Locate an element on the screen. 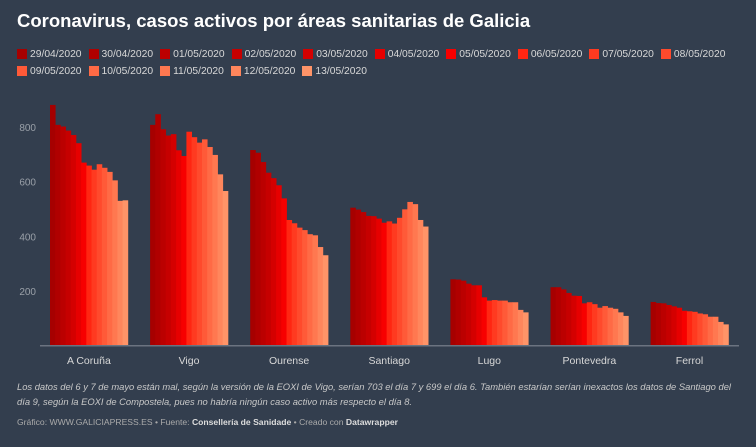 This screenshot has width=756, height=447. footer-tool: Datawrapper is located at coordinates (371, 422).